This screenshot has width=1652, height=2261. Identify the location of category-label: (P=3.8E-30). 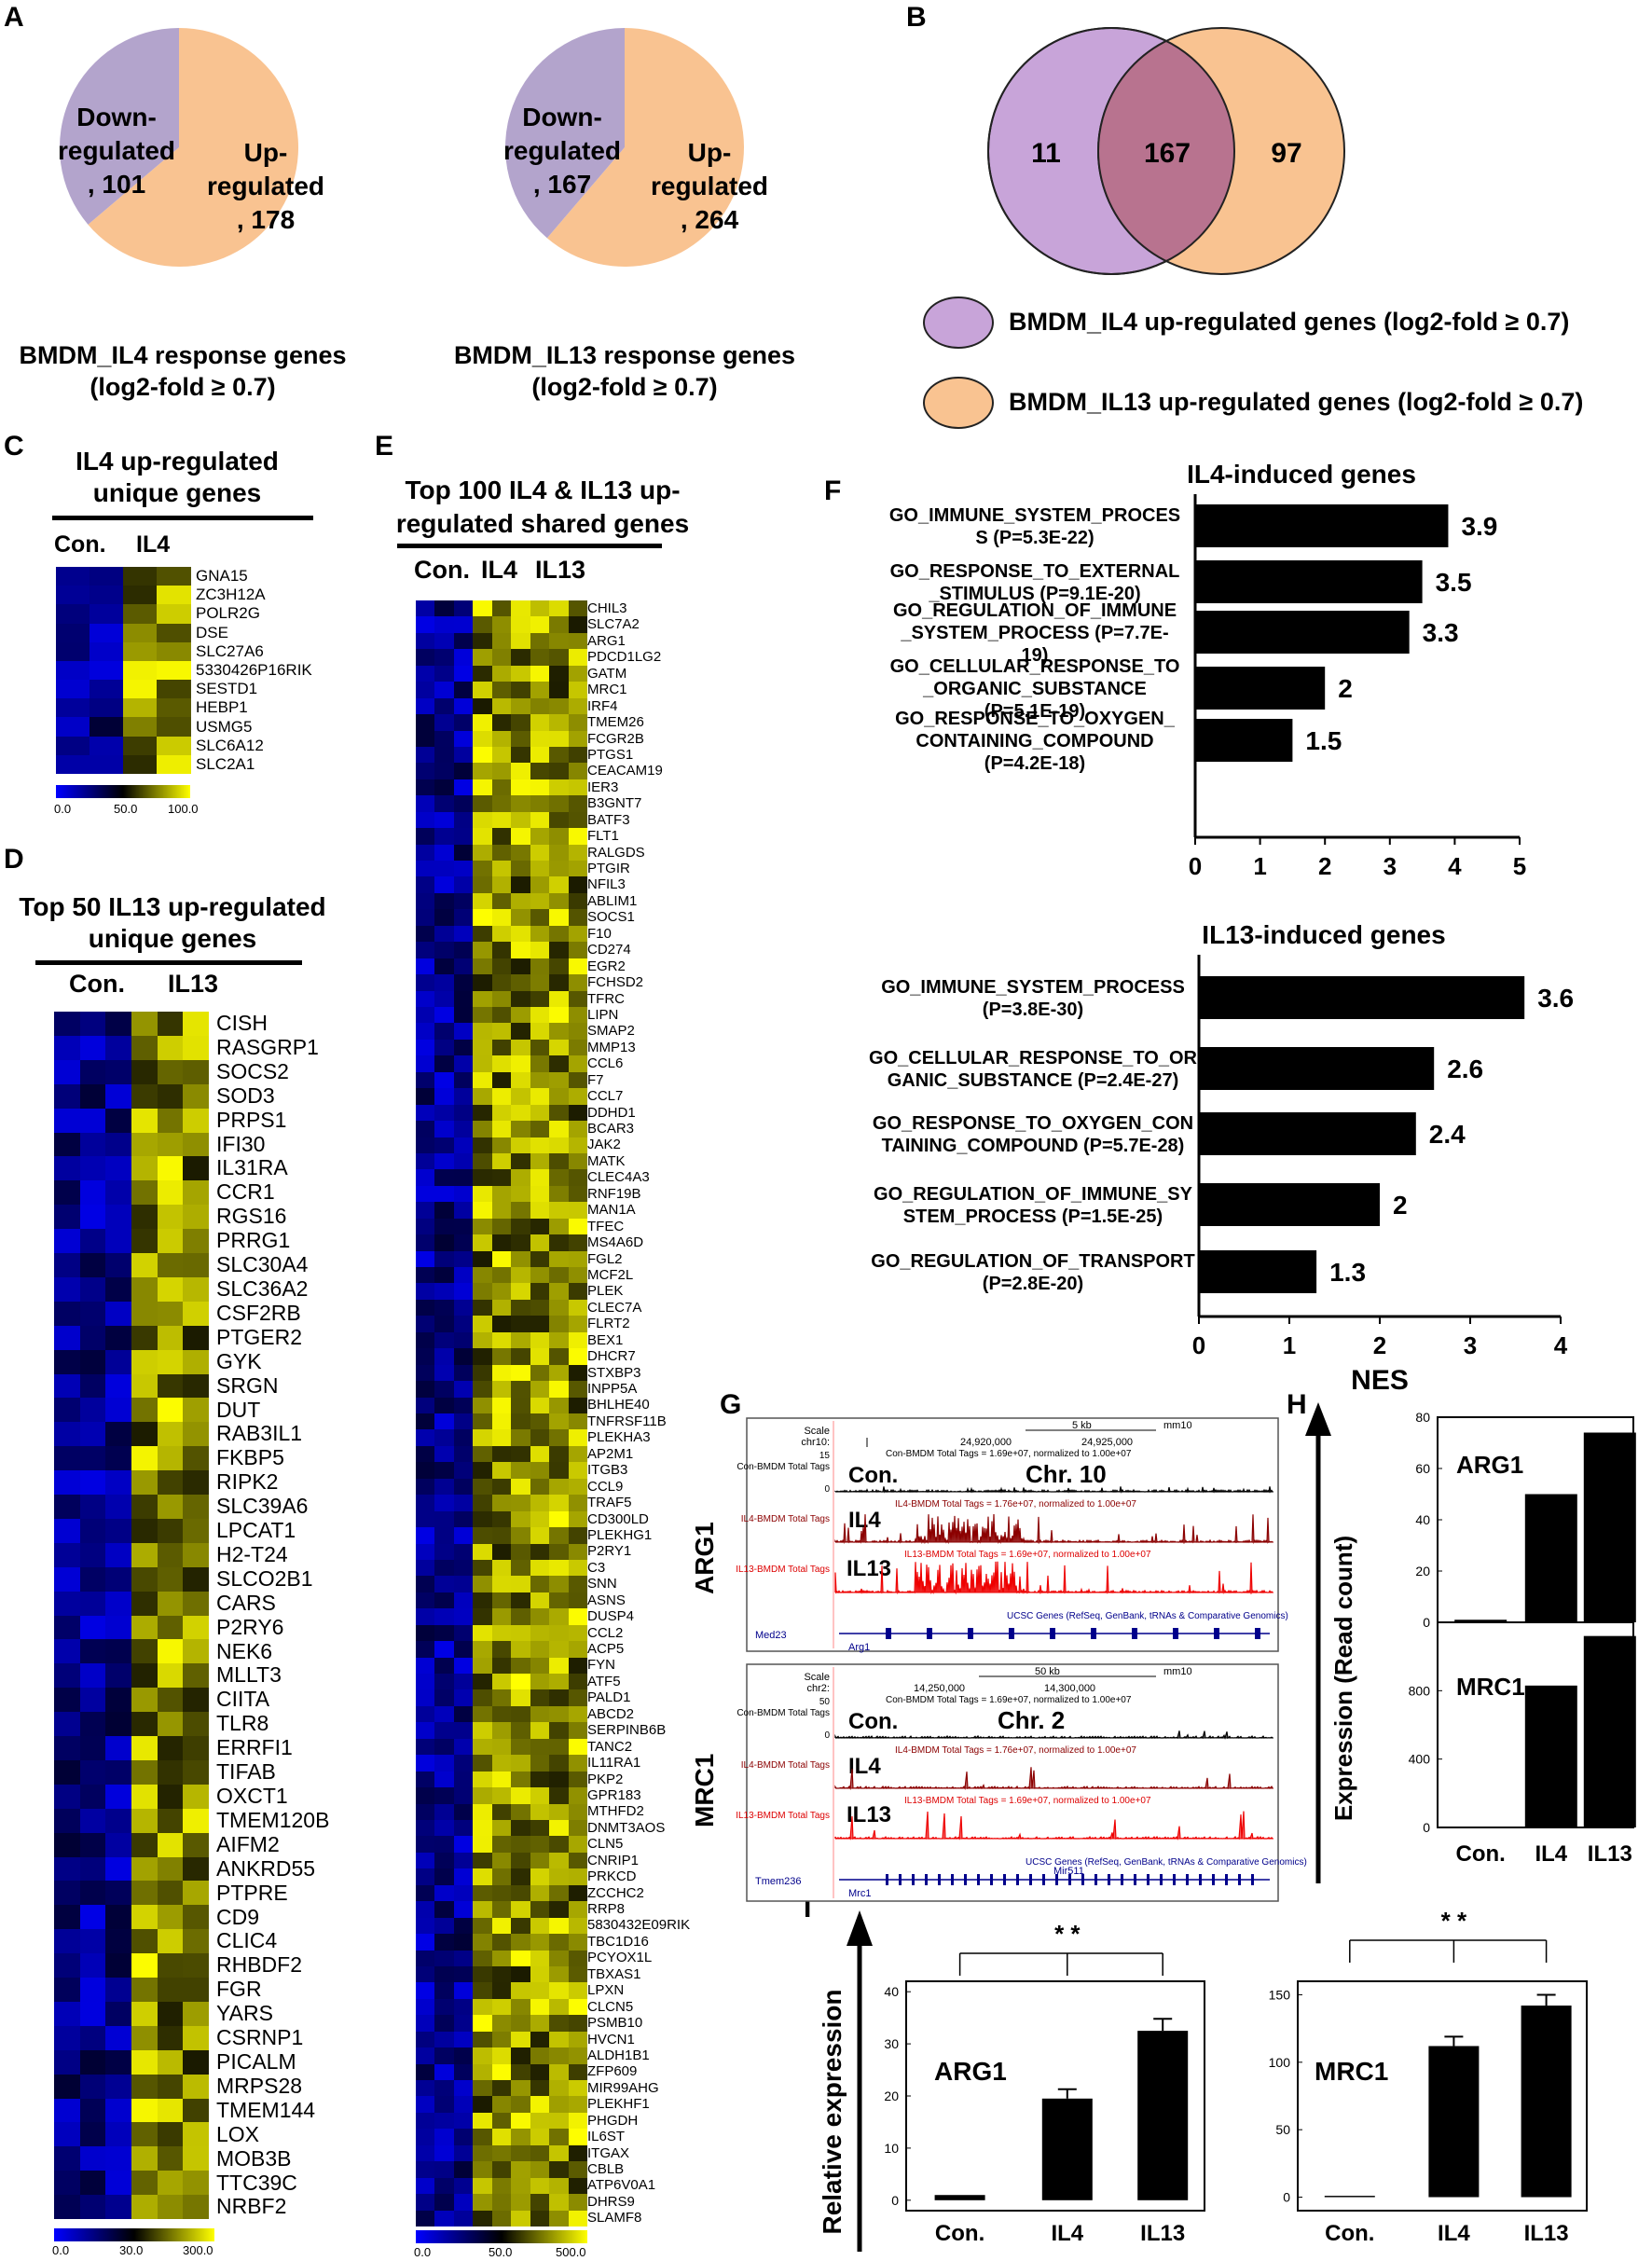
(1033, 1010).